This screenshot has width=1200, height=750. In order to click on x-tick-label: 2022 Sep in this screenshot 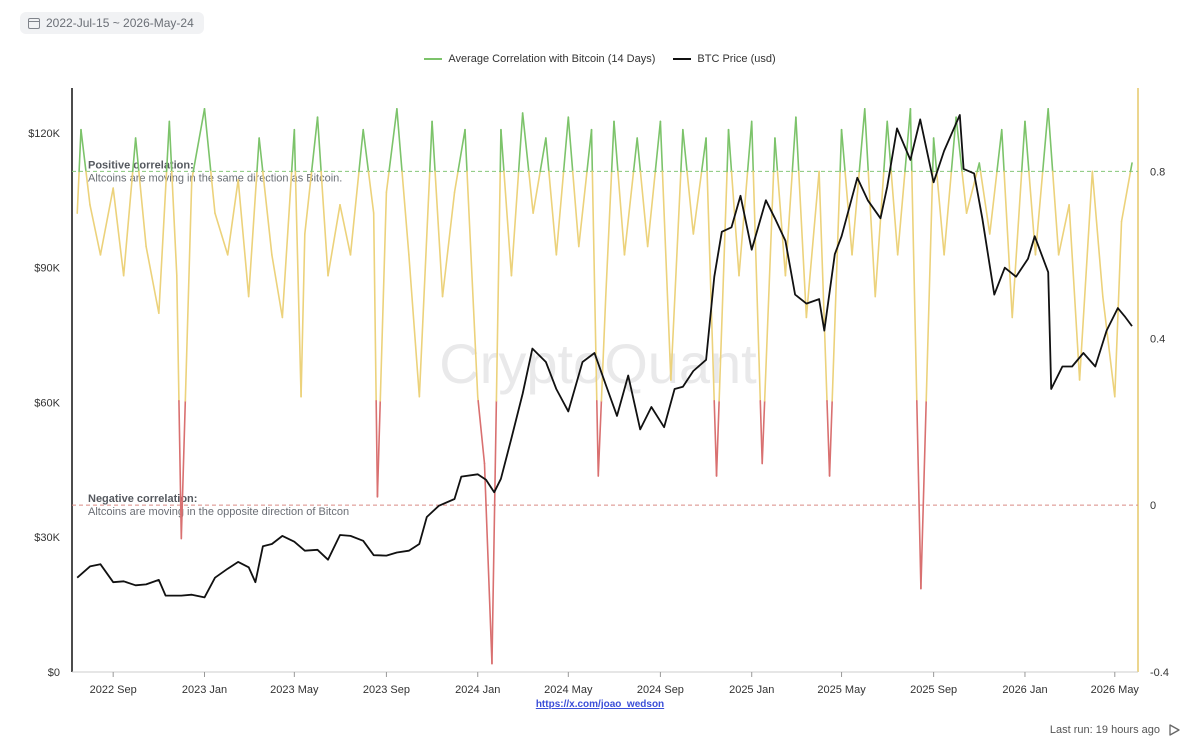, I will do `click(113, 690)`.